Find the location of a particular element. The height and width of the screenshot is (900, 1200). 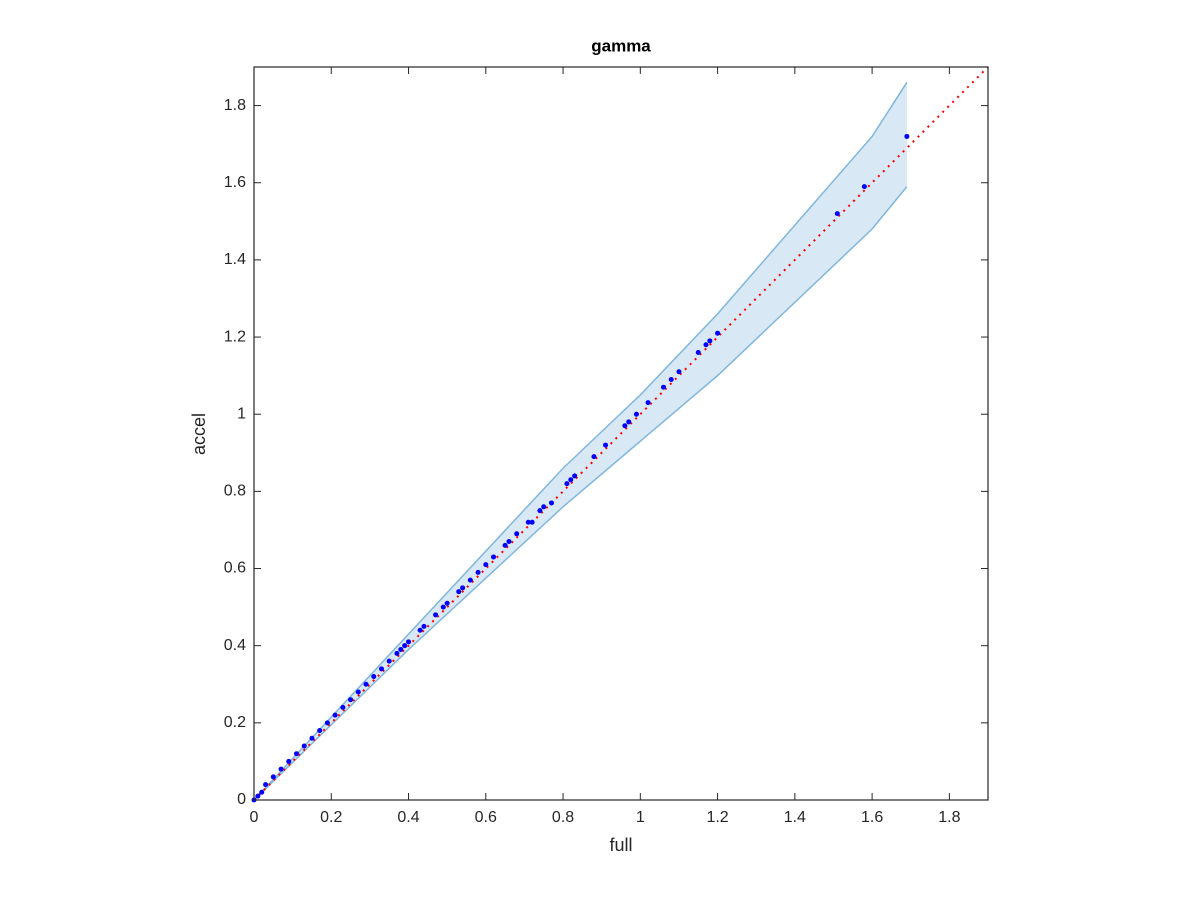

x-tick-label: 1.6 is located at coordinates (872, 817).